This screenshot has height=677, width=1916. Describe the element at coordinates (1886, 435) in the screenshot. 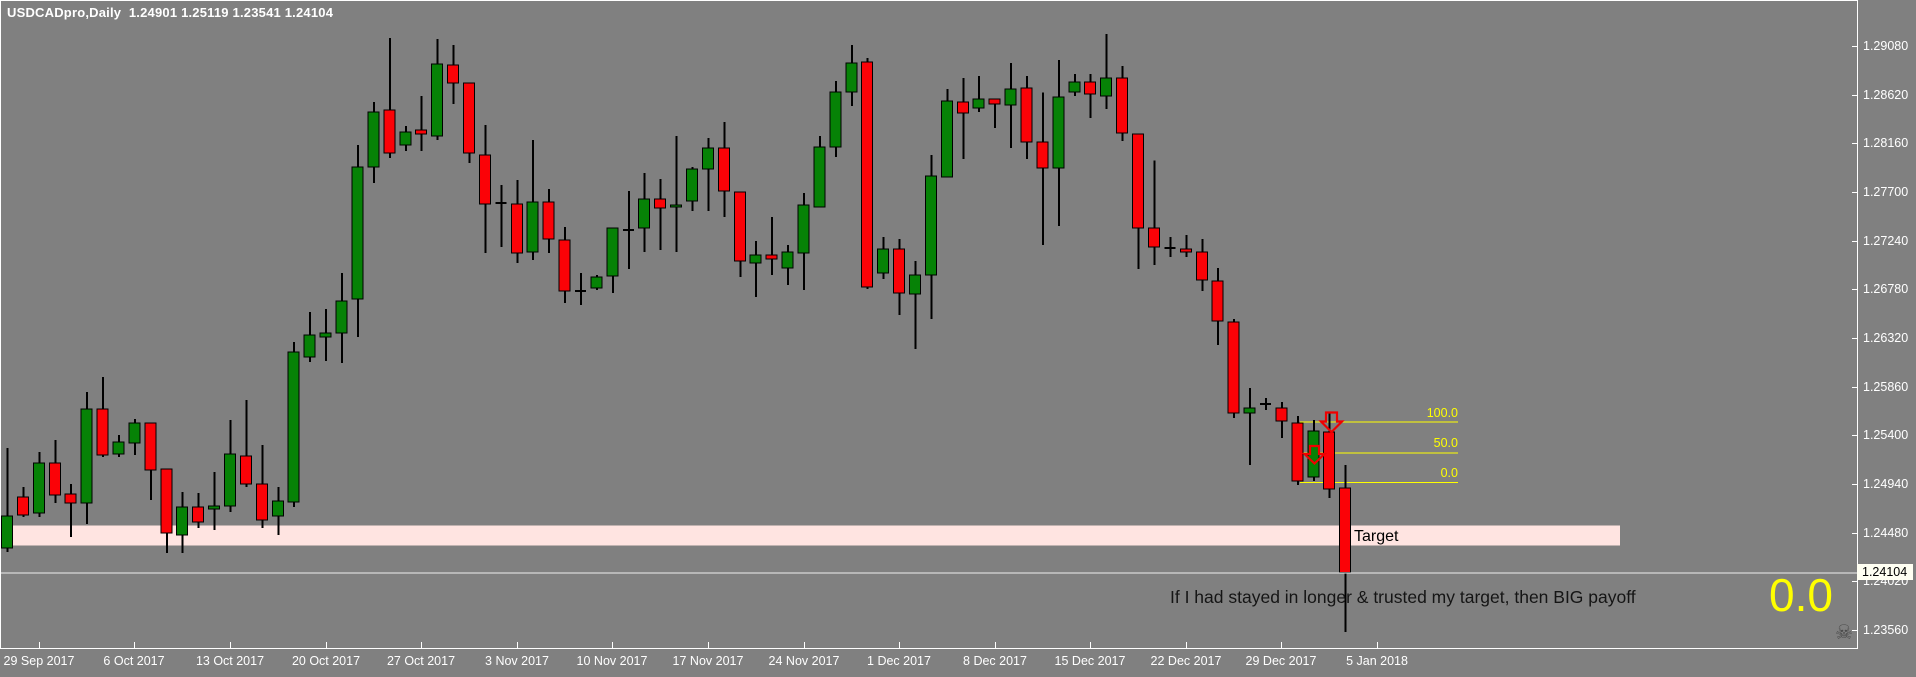

I see `price-tick-label: 1.25400` at that location.